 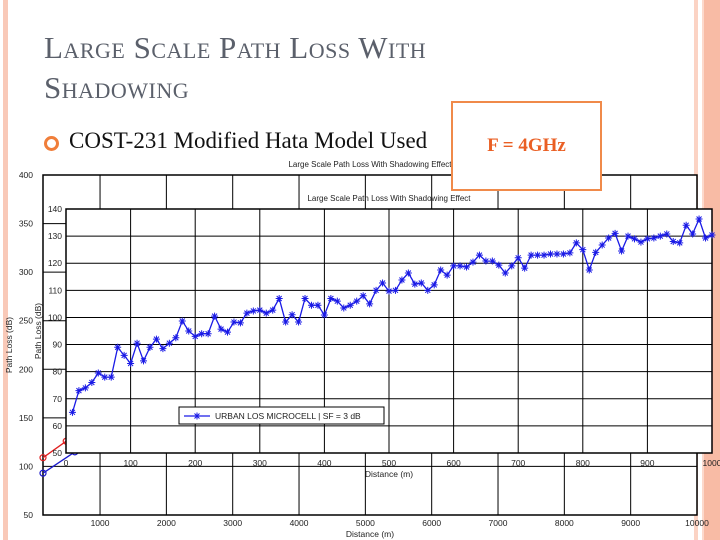 What do you see at coordinates (26, 224) in the screenshot?
I see `outer-y-tick-label: 350` at bounding box center [26, 224].